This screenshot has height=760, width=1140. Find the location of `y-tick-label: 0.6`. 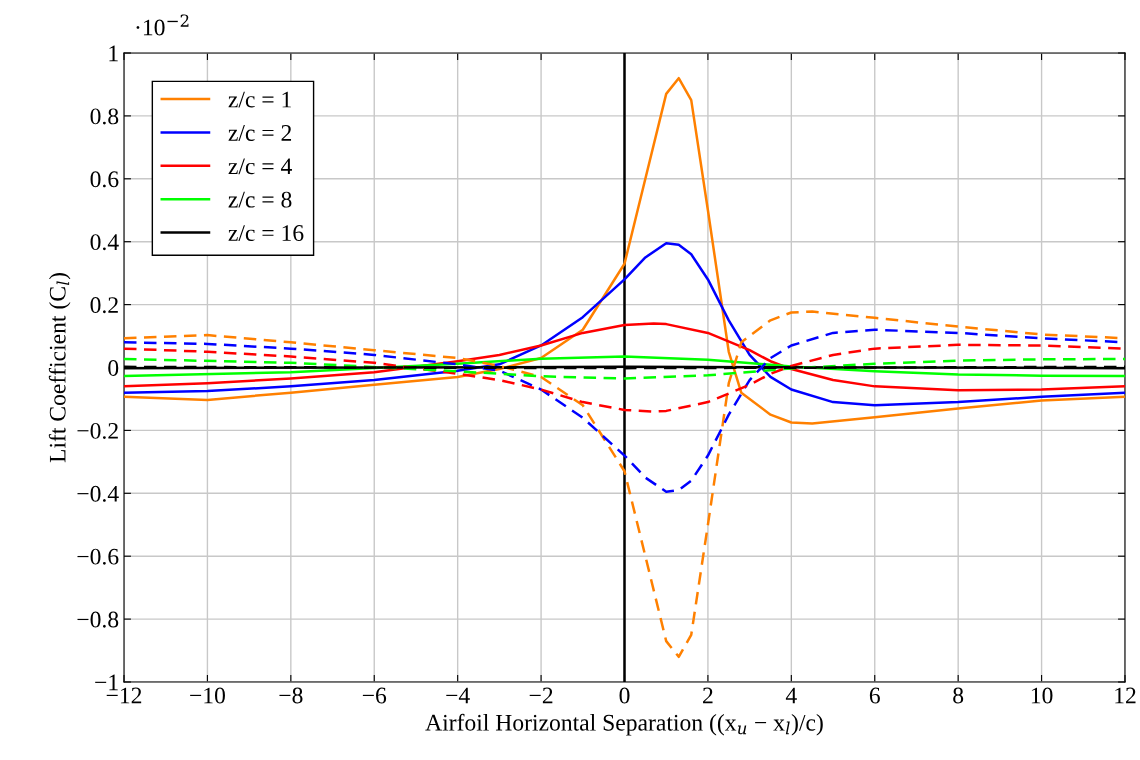

y-tick-label: 0.6 is located at coordinates (104, 179).